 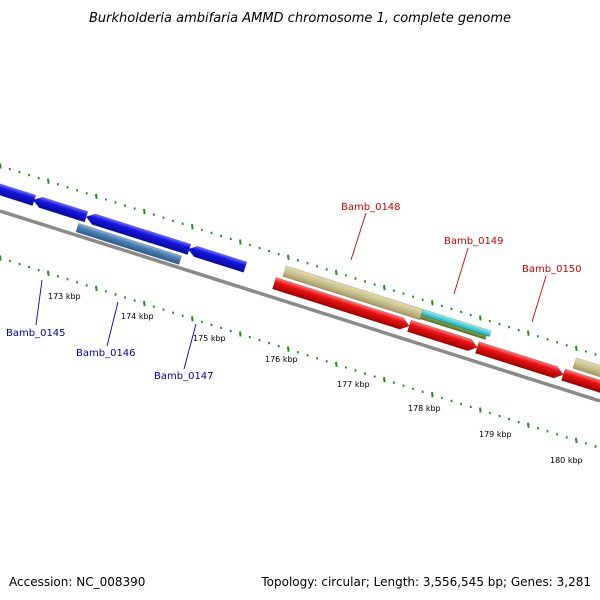 I want to click on ruler-label-179: 179 kbp, so click(x=495, y=434).